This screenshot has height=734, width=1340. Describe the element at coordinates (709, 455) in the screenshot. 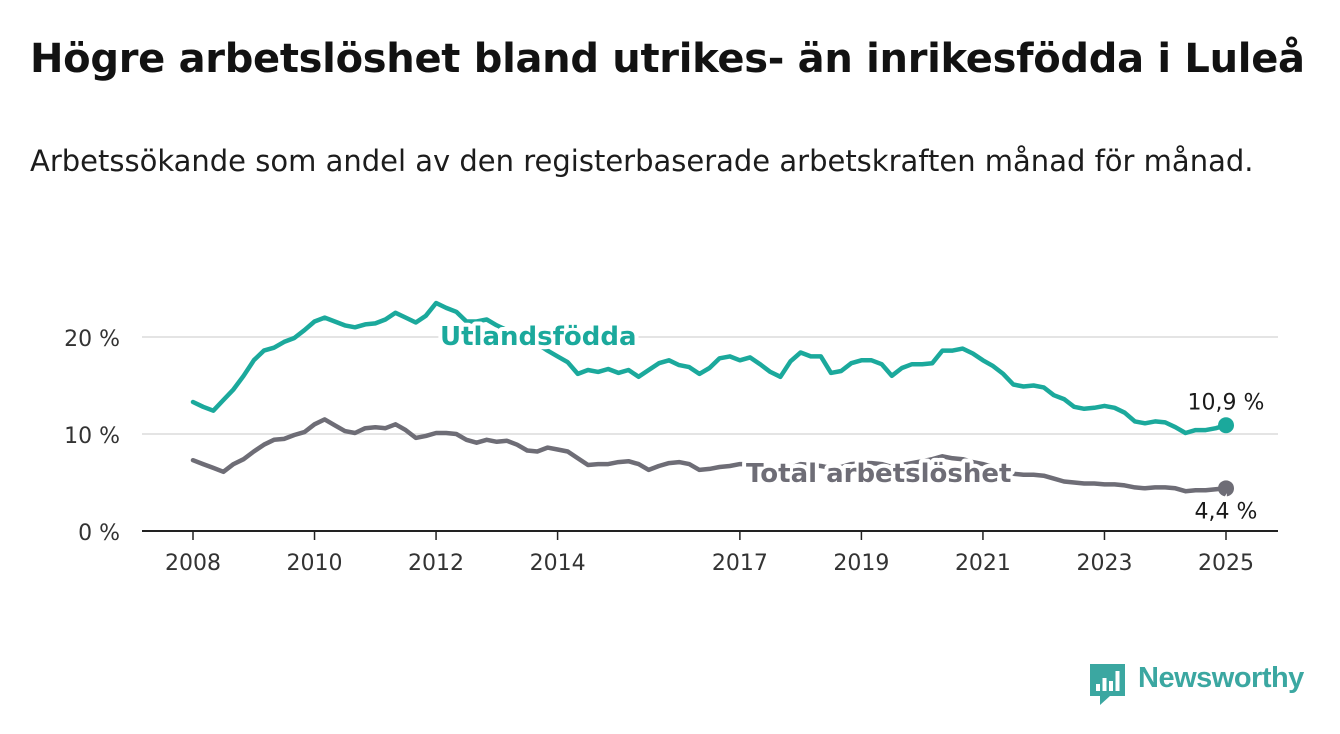

I see `series-line-total-arbetsl-shet` at that location.